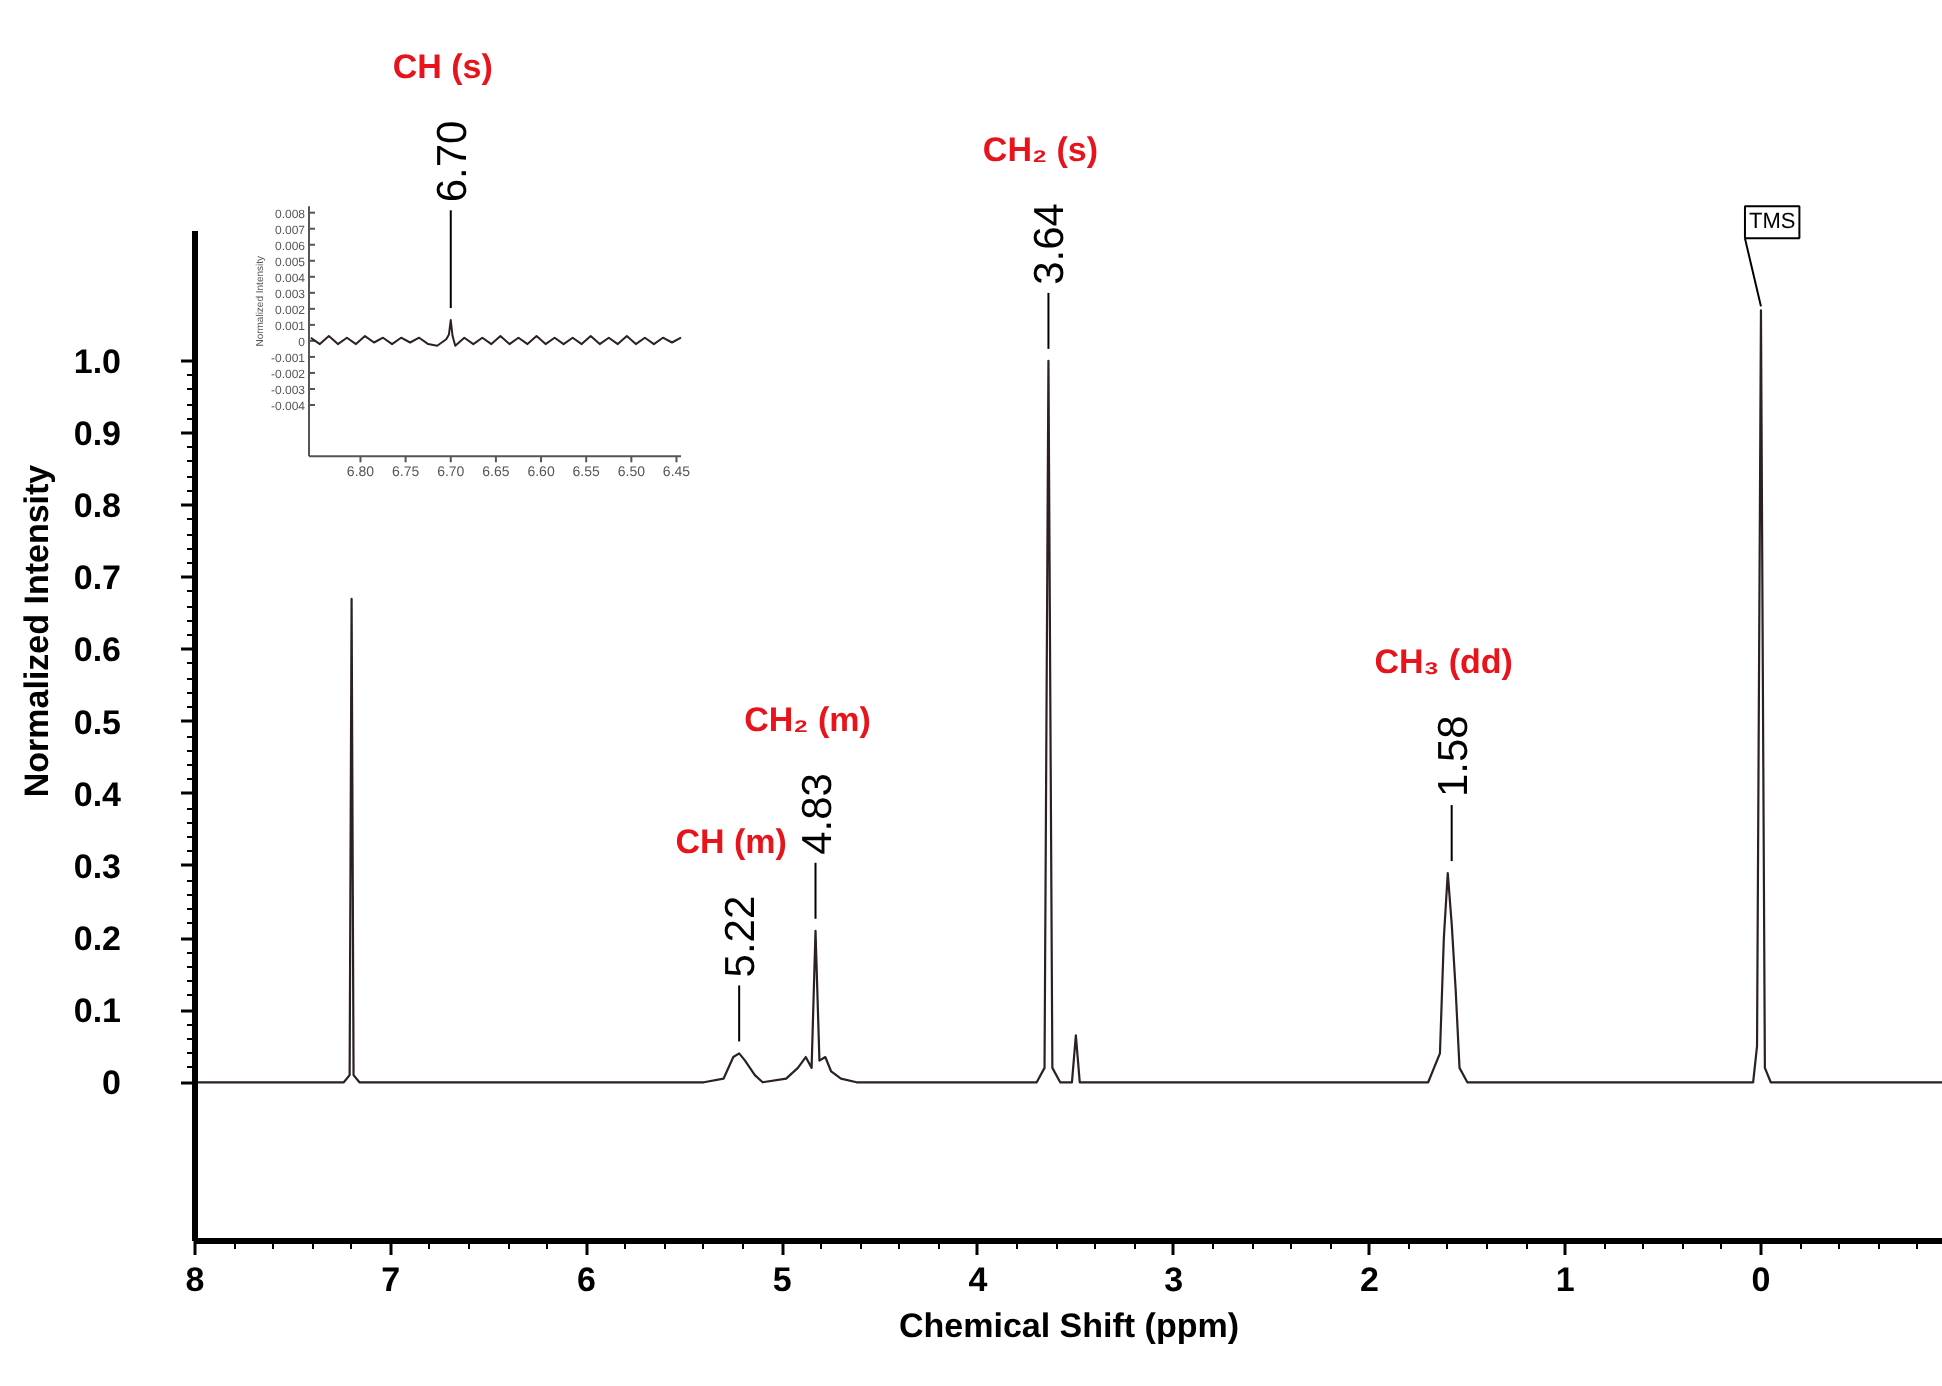  I want to click on y-tick-label: 0.6, so click(97, 650).